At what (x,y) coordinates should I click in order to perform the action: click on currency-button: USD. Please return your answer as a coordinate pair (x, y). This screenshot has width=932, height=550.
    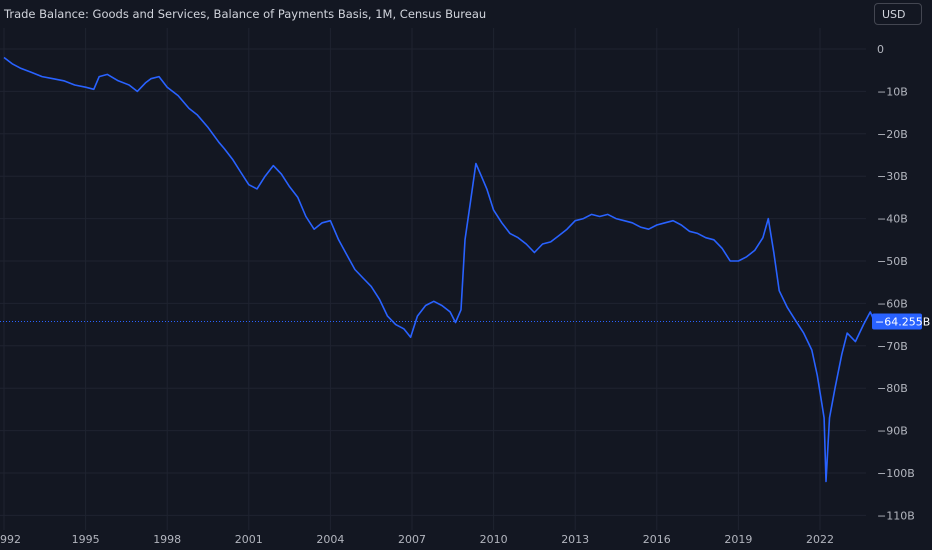
    Looking at the image, I should click on (898, 14).